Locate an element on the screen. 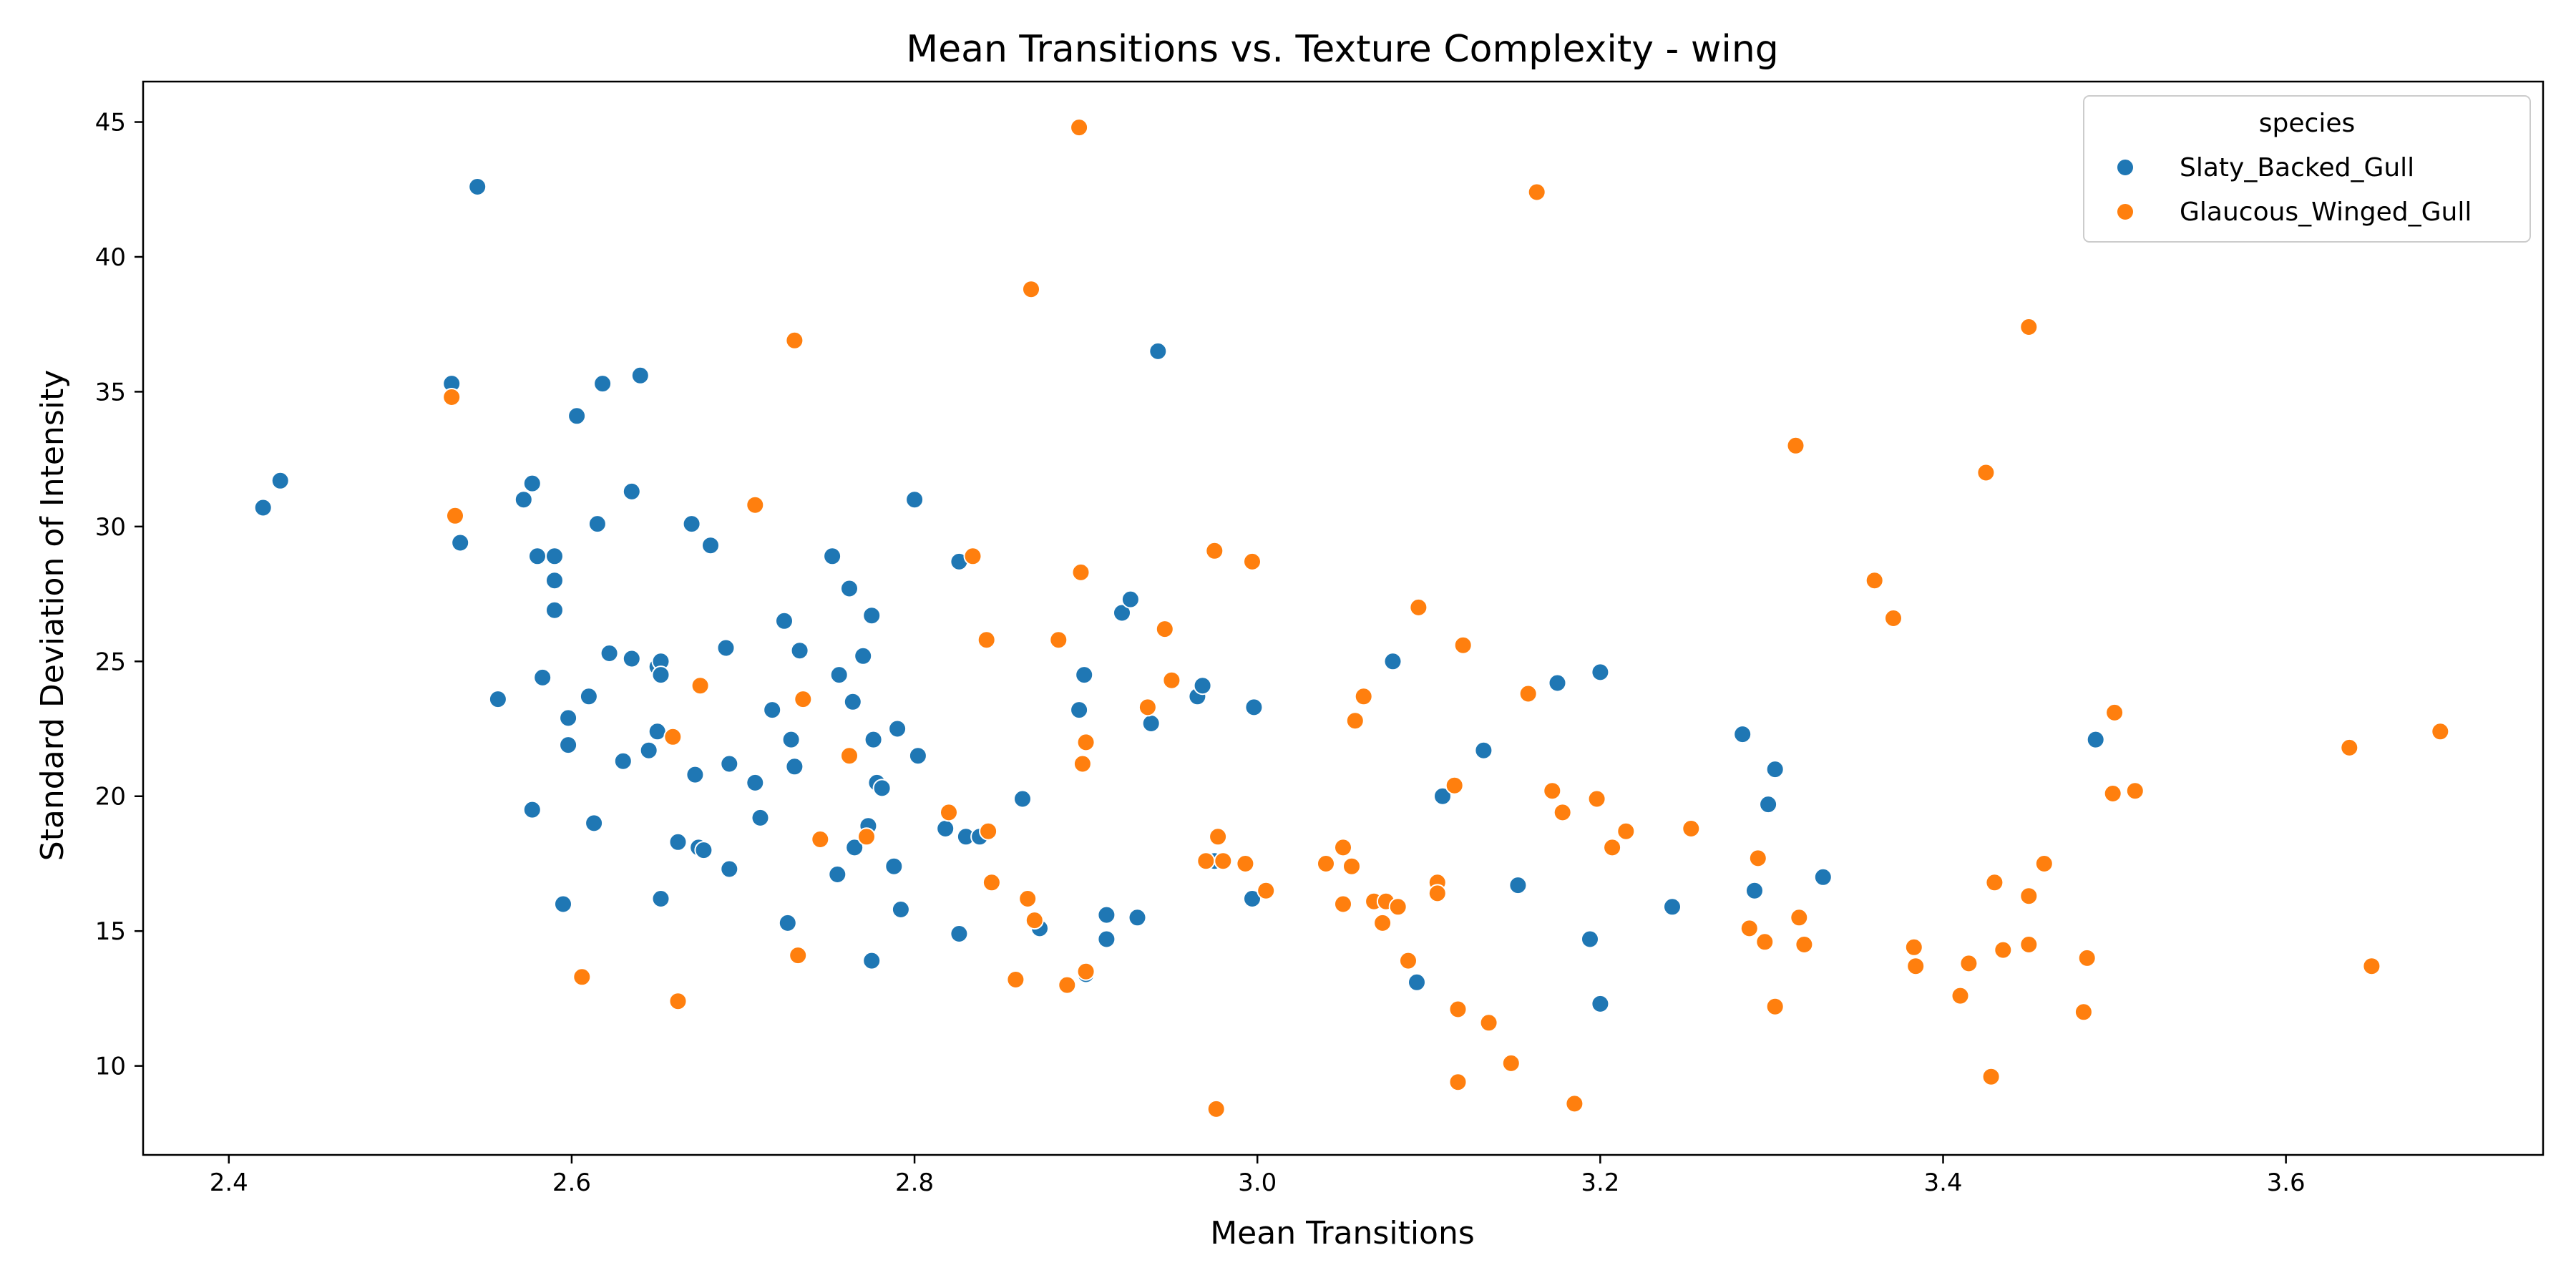 The width and height of the screenshot is (2576, 1288). legend-label-slaty-backed-gull: Slaty_Backed_Gull is located at coordinates (2297, 167).